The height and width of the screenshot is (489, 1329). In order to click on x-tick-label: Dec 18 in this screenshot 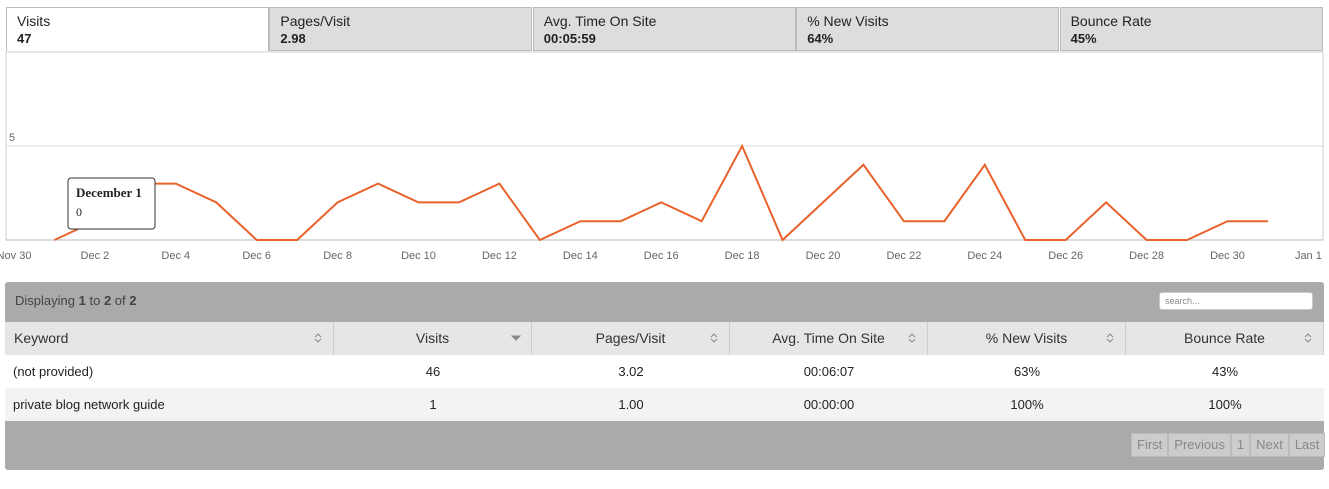, I will do `click(742, 256)`.